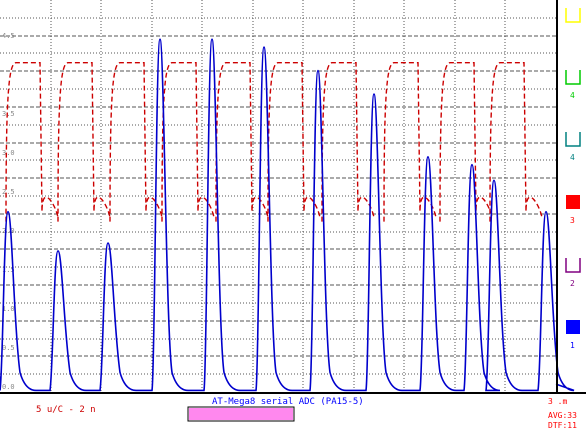 This screenshot has height=433, width=586. Describe the element at coordinates (293, 393) in the screenshot. I see `bottom-border` at that location.